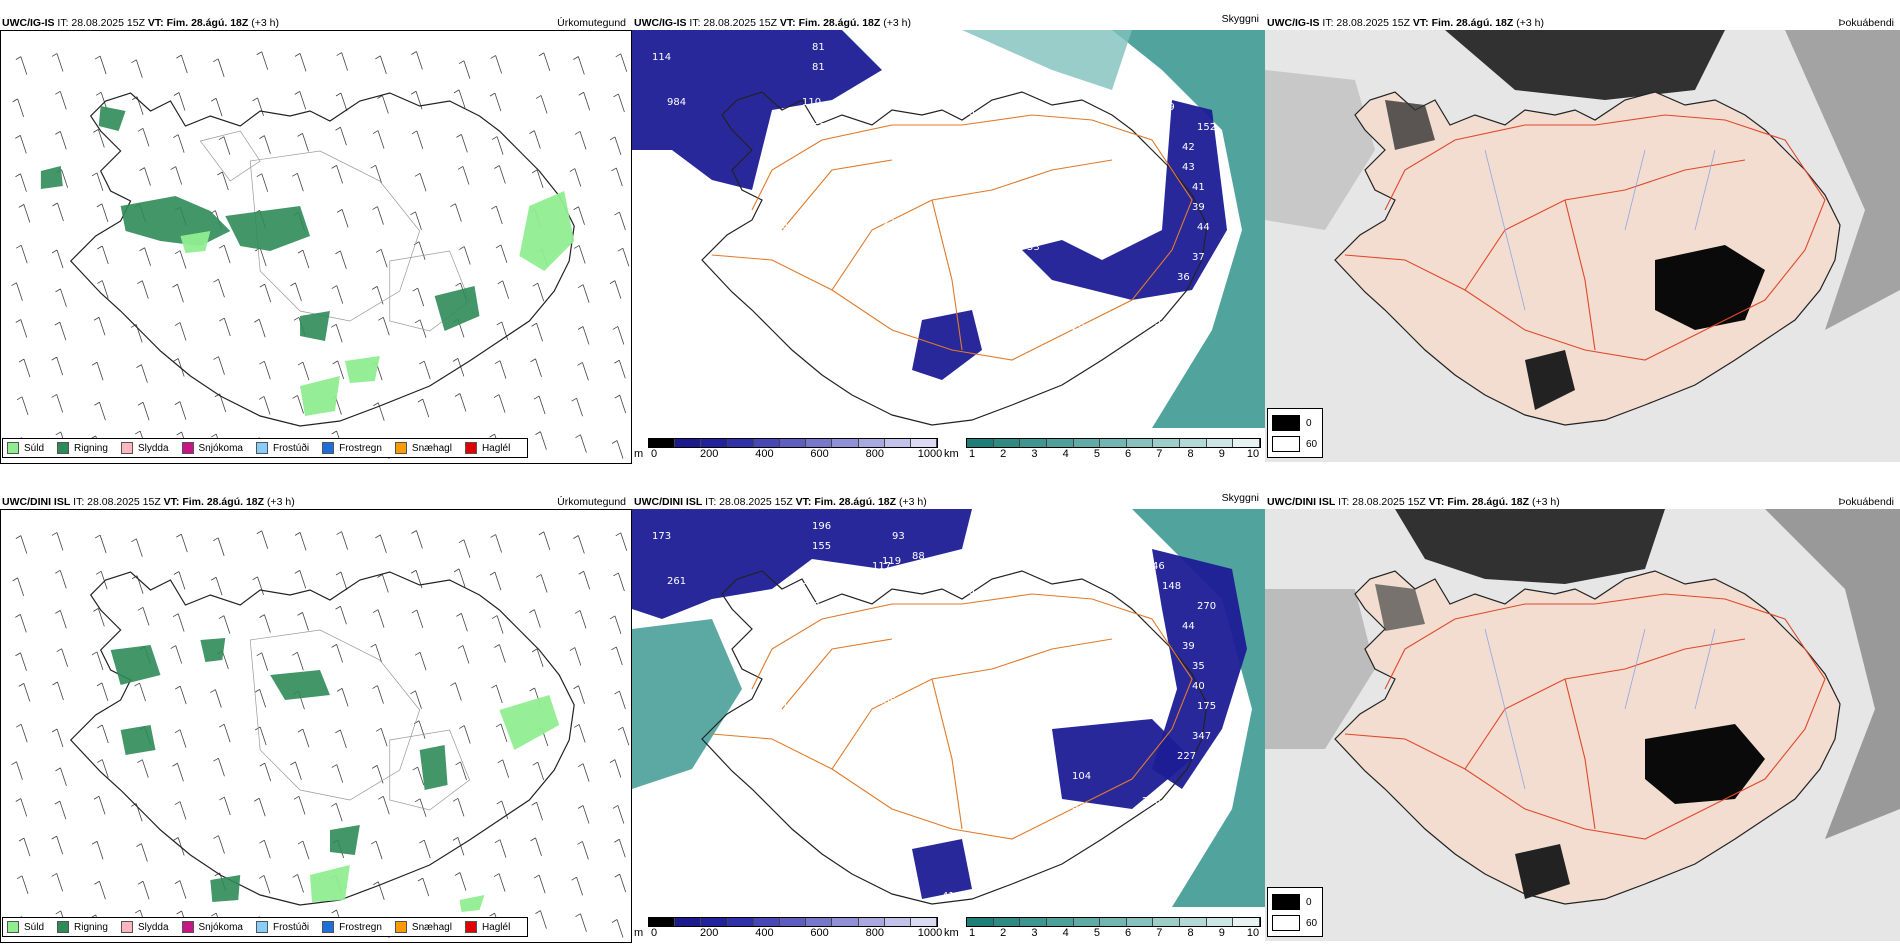  What do you see at coordinates (930, 933) in the screenshot?
I see `colorbar-tick-label: 1000` at bounding box center [930, 933].